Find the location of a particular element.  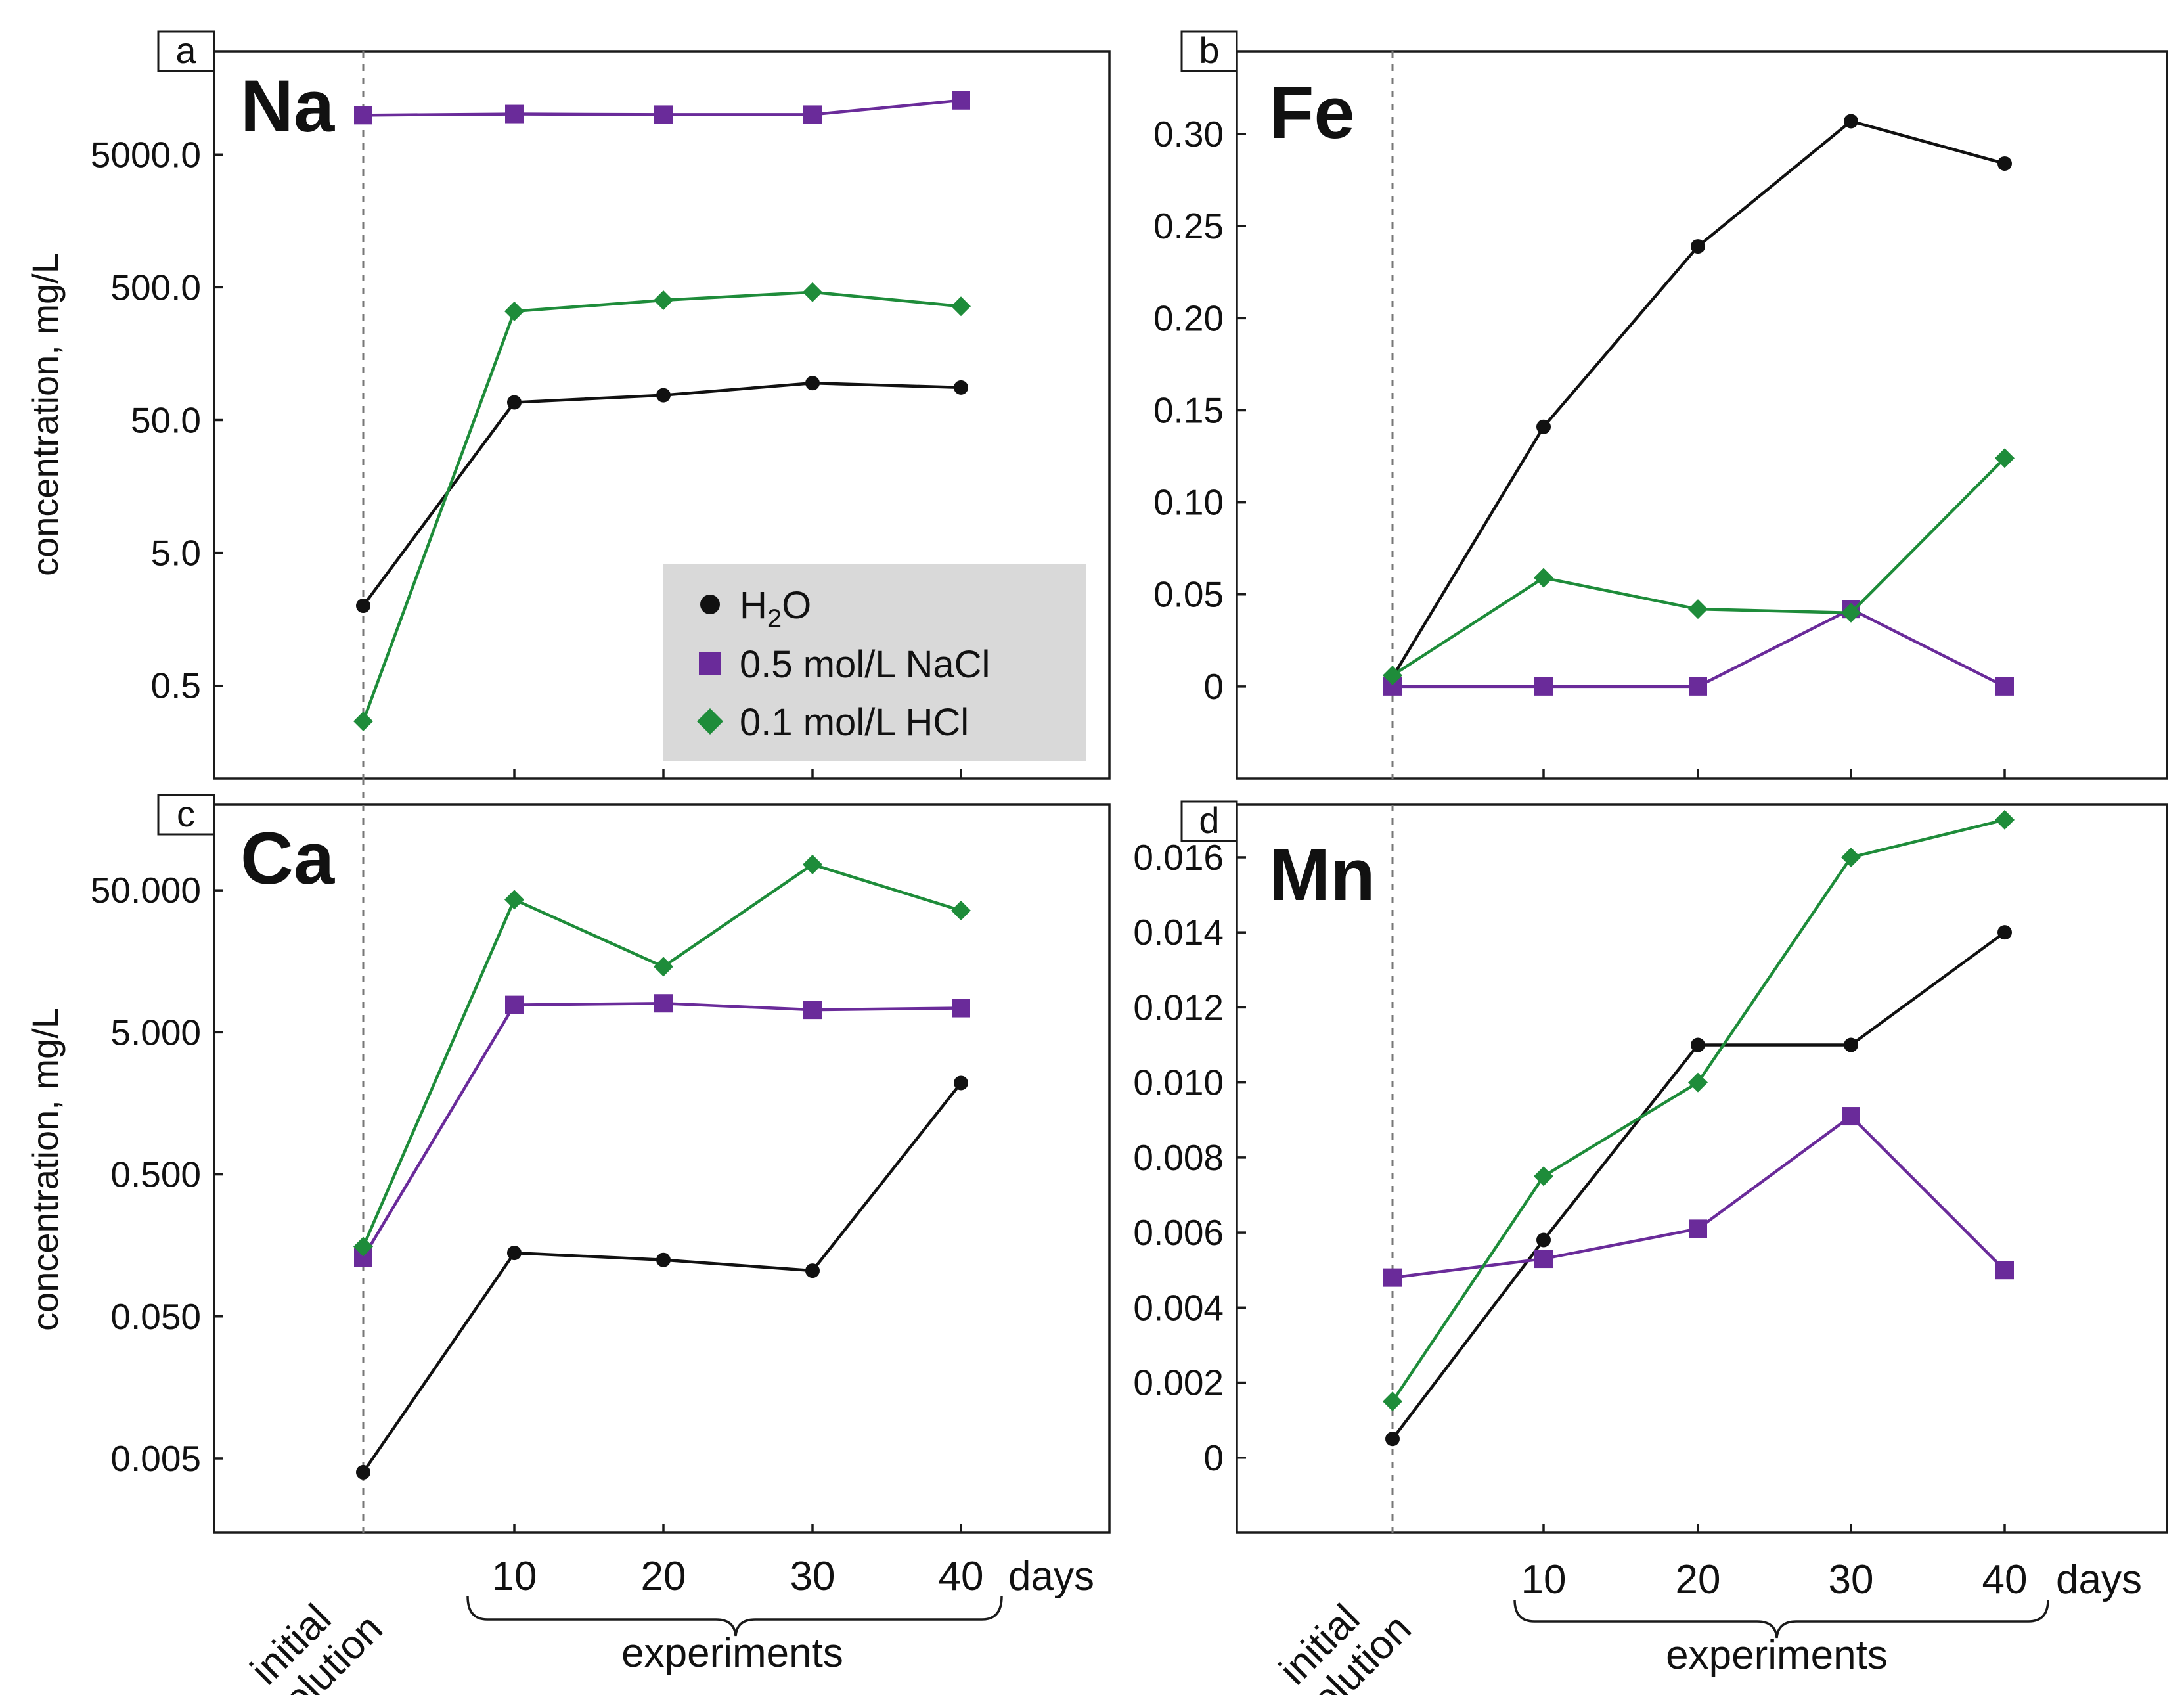

day-label-right-10: 10 is located at coordinates (1544, 1579).